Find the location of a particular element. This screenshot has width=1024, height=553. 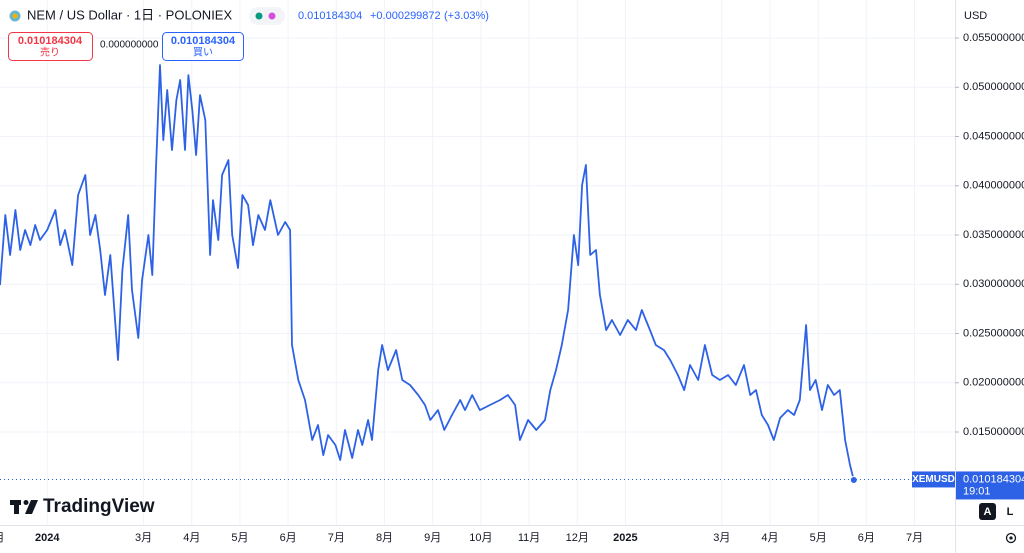

log-scale-label: L is located at coordinates (1010, 512).